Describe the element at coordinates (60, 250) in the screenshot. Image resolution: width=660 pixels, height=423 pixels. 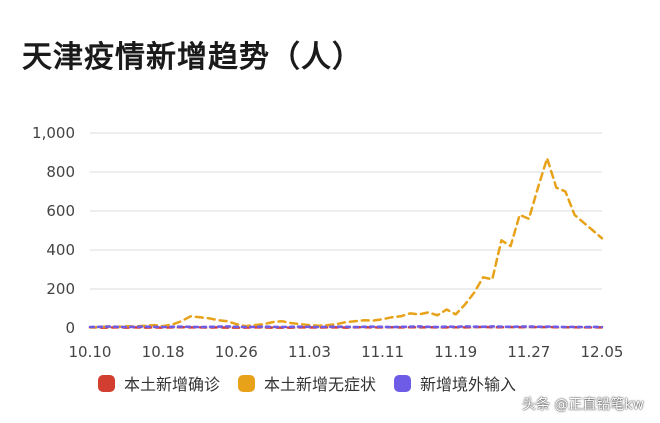
I see `y-tick-label: 400` at that location.